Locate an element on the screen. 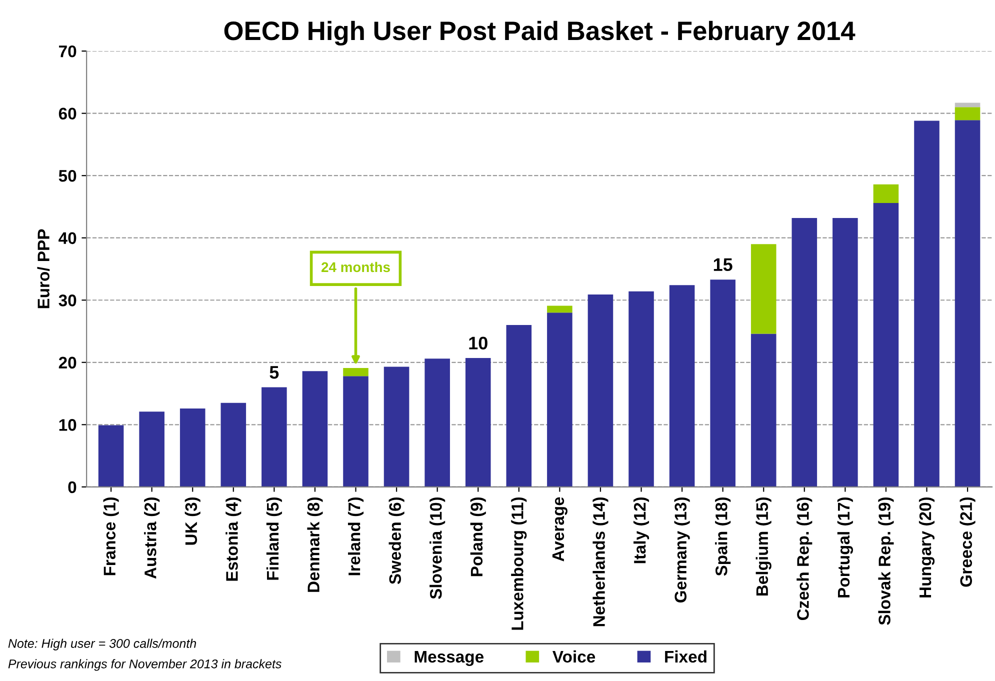 The image size is (995, 681). legend-label: Fixed is located at coordinates (685, 656).